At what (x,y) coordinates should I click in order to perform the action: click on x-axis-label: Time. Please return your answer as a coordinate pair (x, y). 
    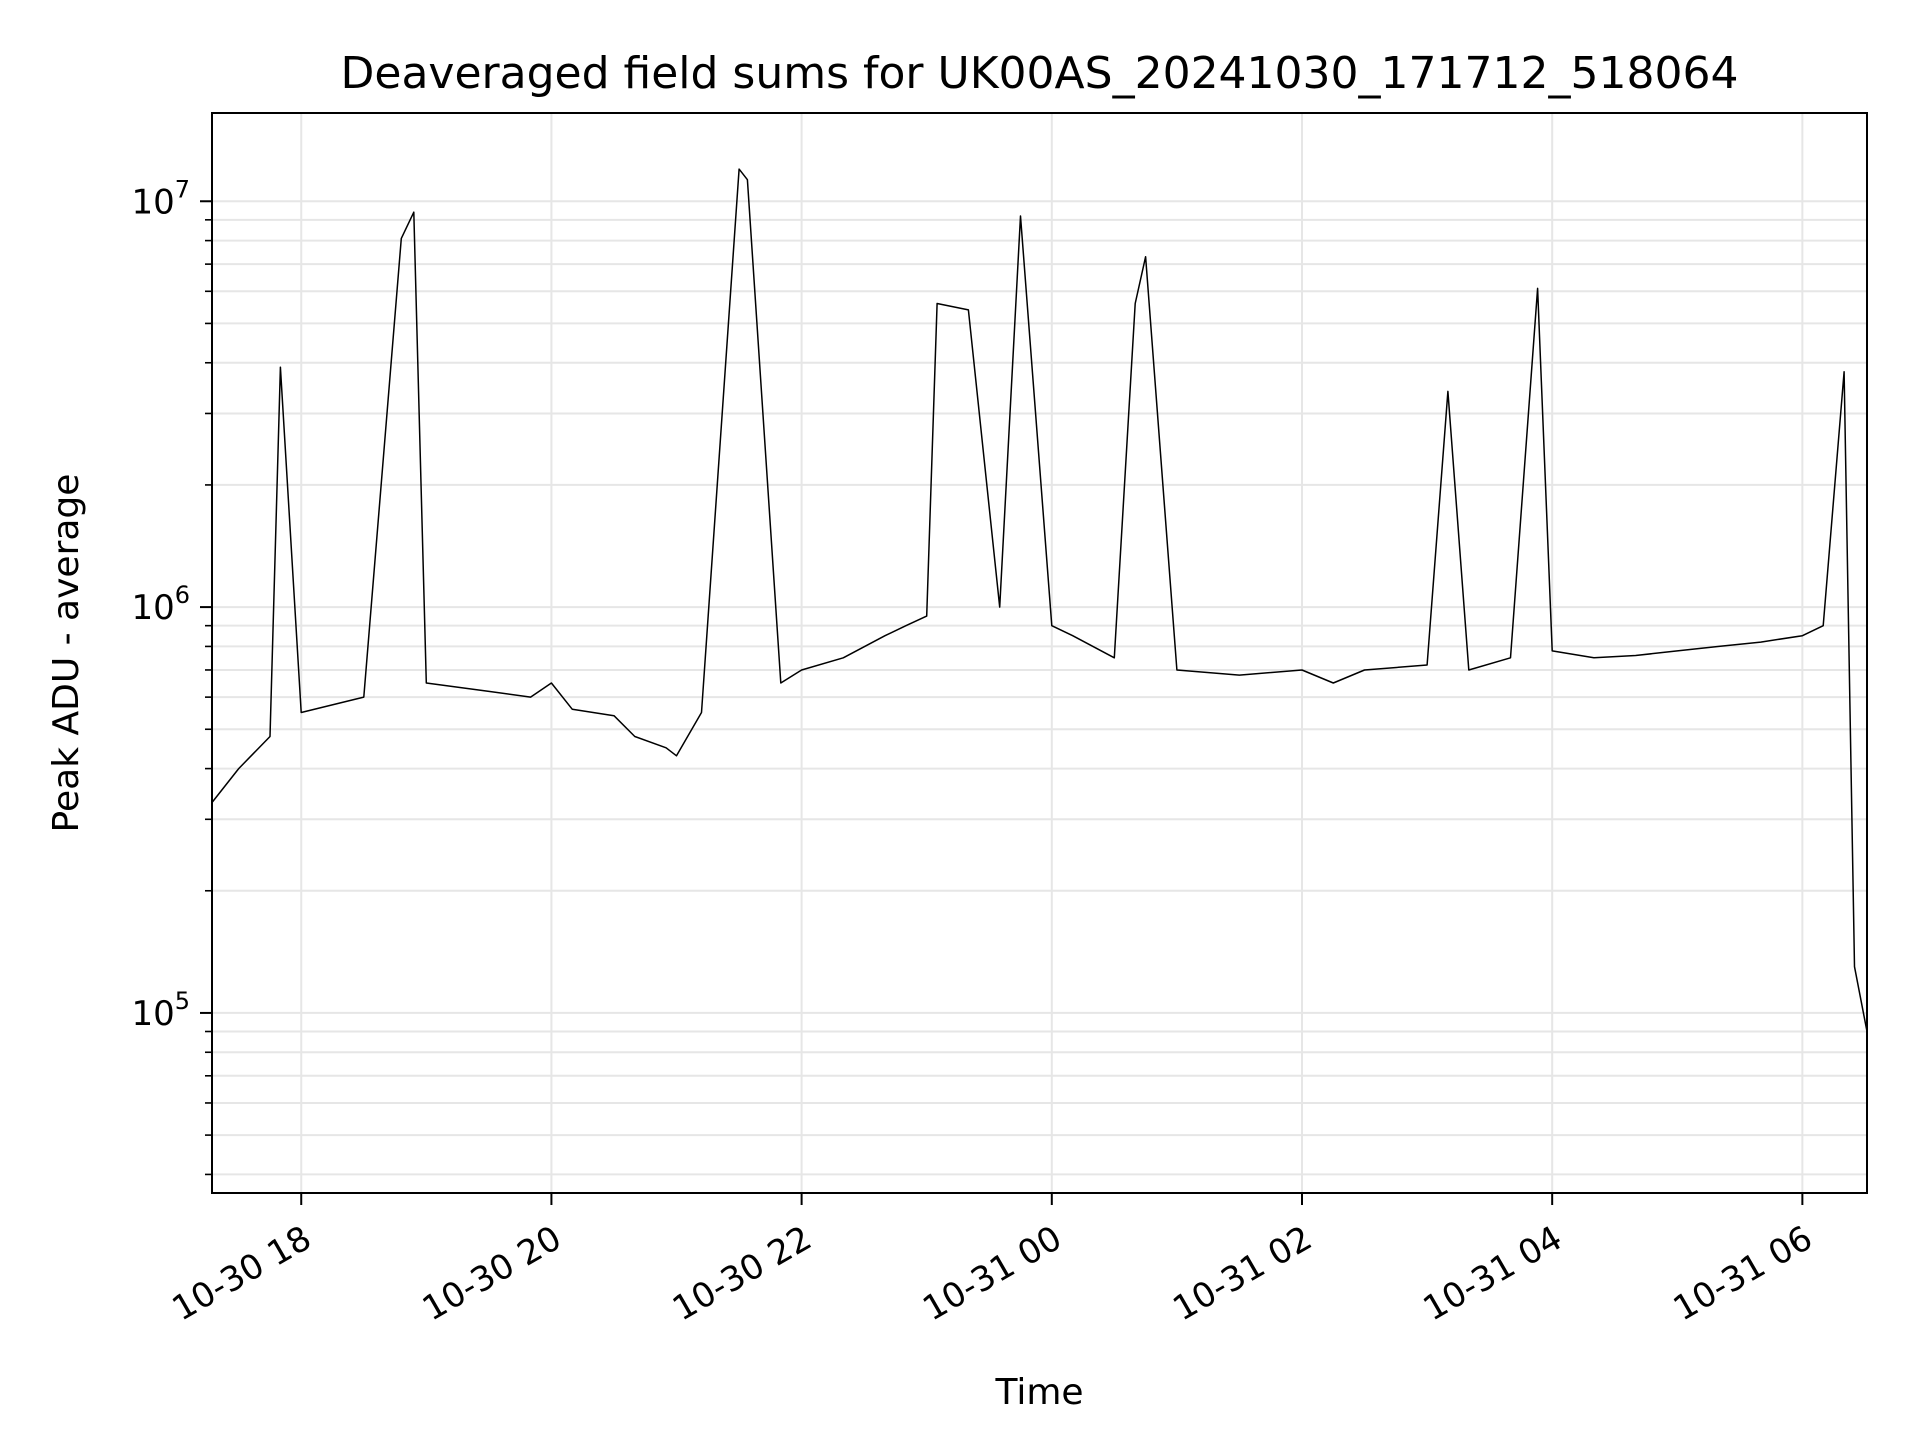
    Looking at the image, I should click on (1038, 1392).